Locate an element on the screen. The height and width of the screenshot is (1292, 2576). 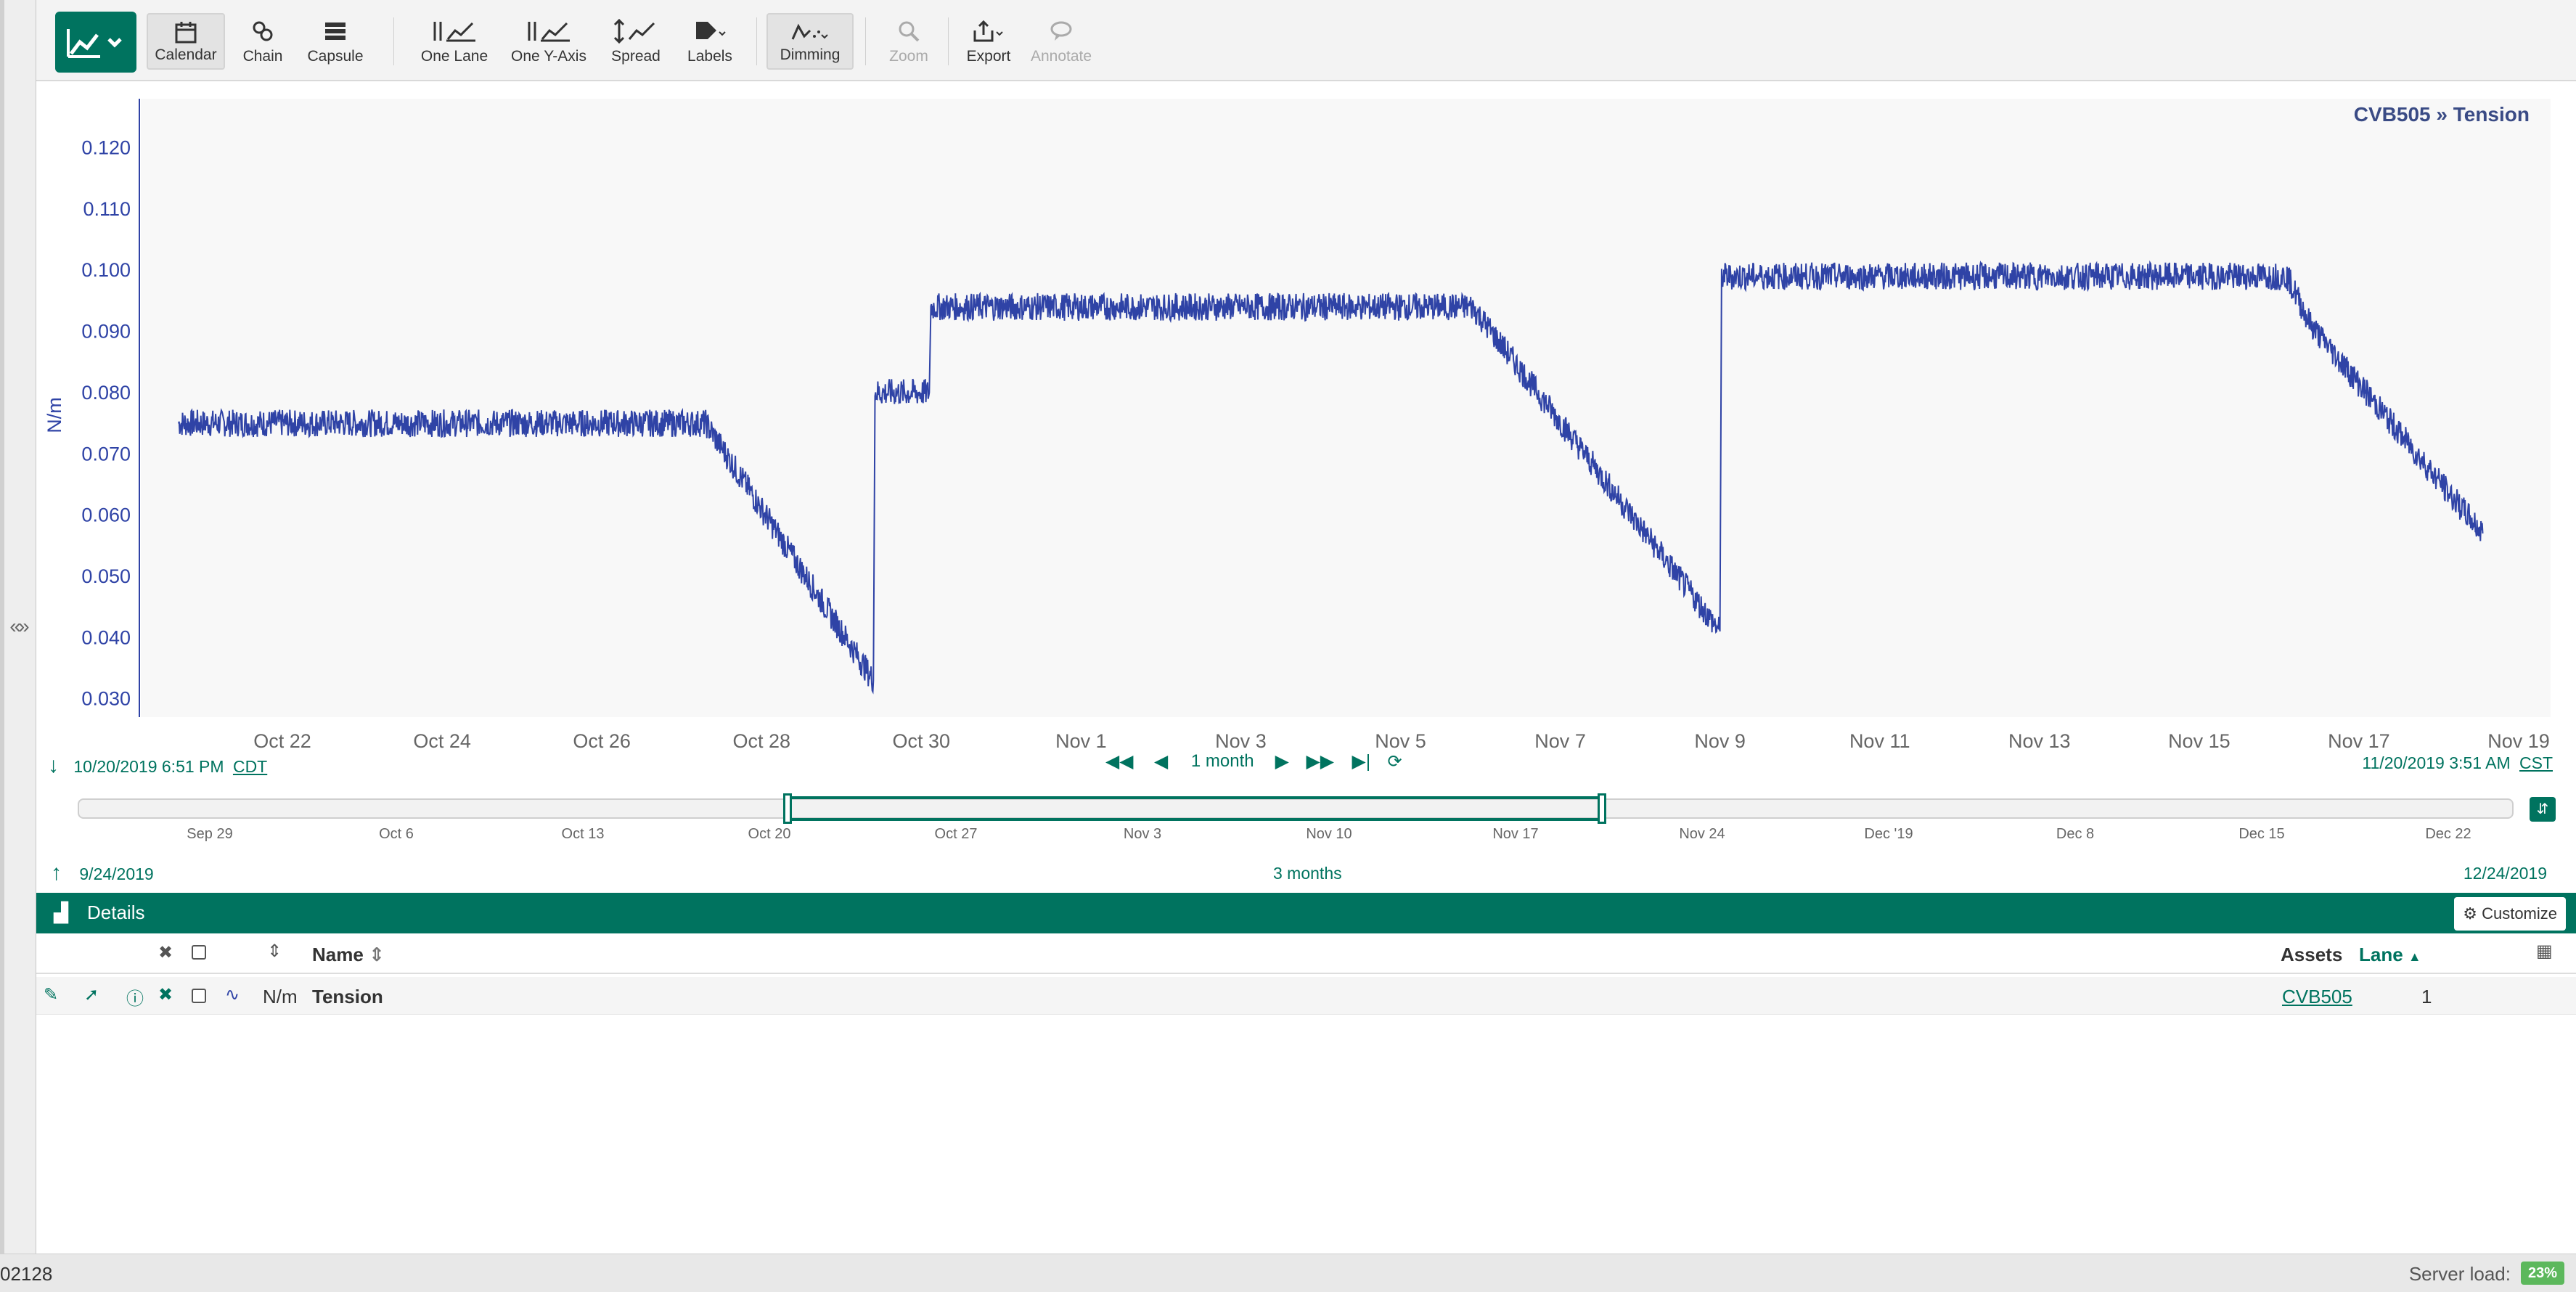
step-back-full-icon: ◀◀ is located at coordinates (1120, 761).